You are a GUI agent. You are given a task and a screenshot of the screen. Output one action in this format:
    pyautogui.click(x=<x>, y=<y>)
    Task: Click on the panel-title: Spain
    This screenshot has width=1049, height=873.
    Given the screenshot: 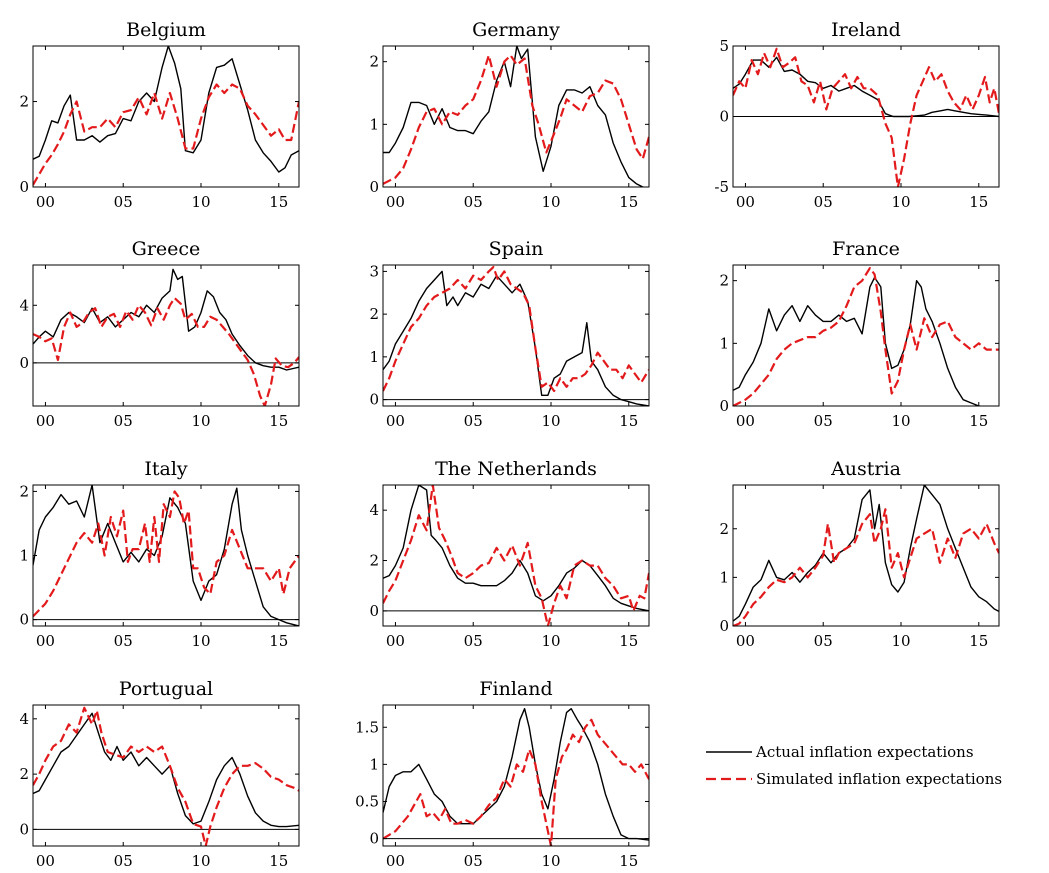 What is the action you would take?
    pyautogui.click(x=516, y=249)
    